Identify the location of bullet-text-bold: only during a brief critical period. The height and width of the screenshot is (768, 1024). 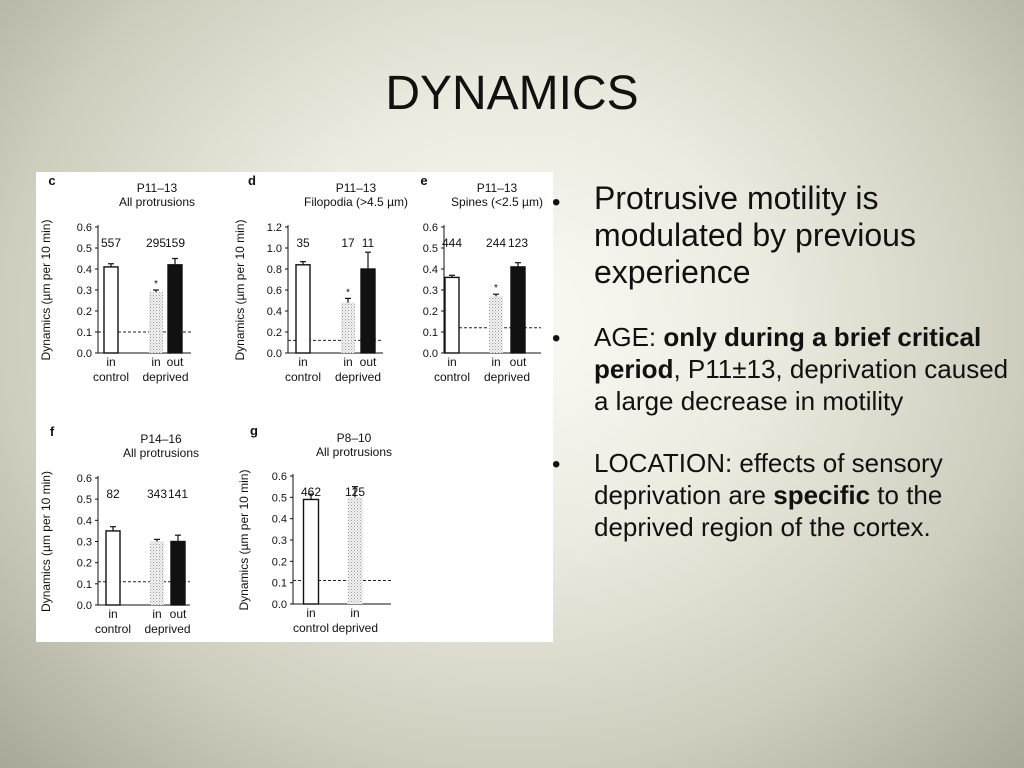
(788, 353).